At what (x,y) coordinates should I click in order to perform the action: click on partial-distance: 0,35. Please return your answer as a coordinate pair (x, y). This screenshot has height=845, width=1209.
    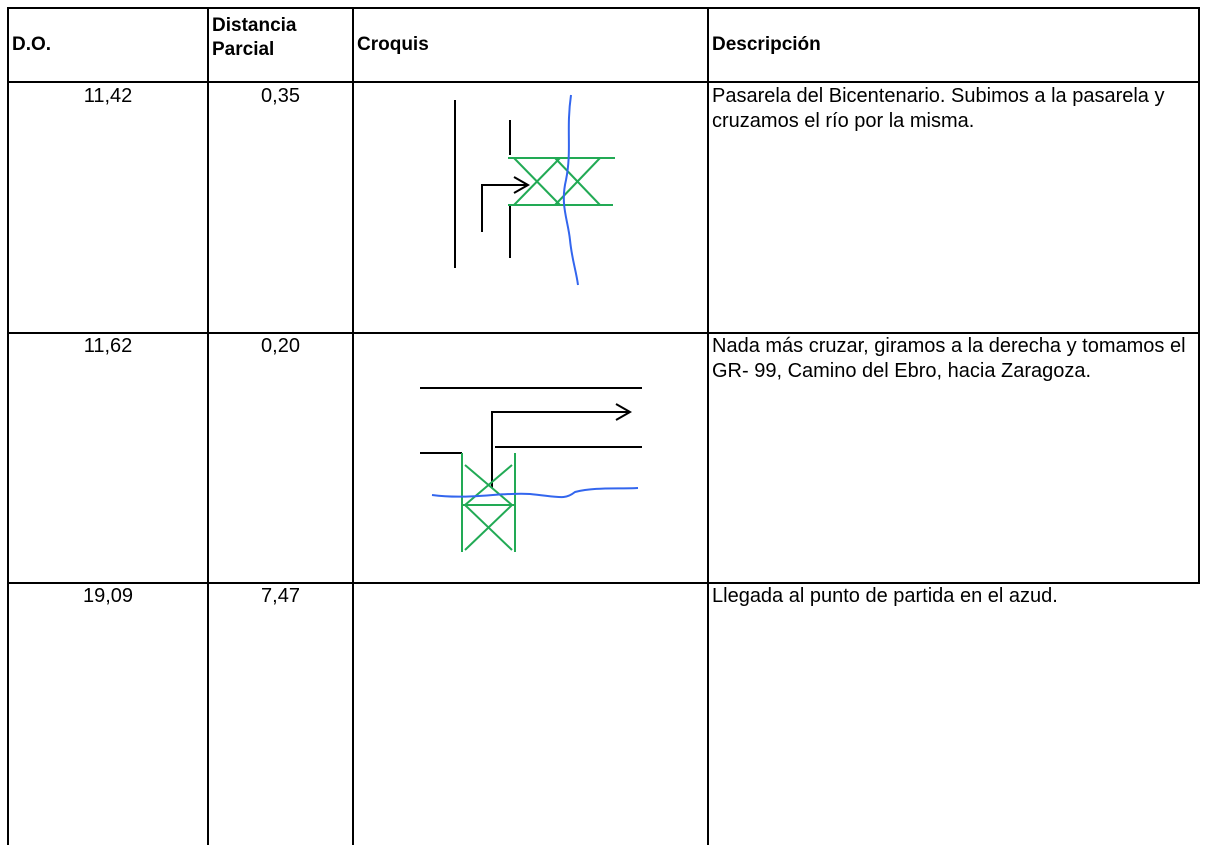
    Looking at the image, I should click on (280, 96).